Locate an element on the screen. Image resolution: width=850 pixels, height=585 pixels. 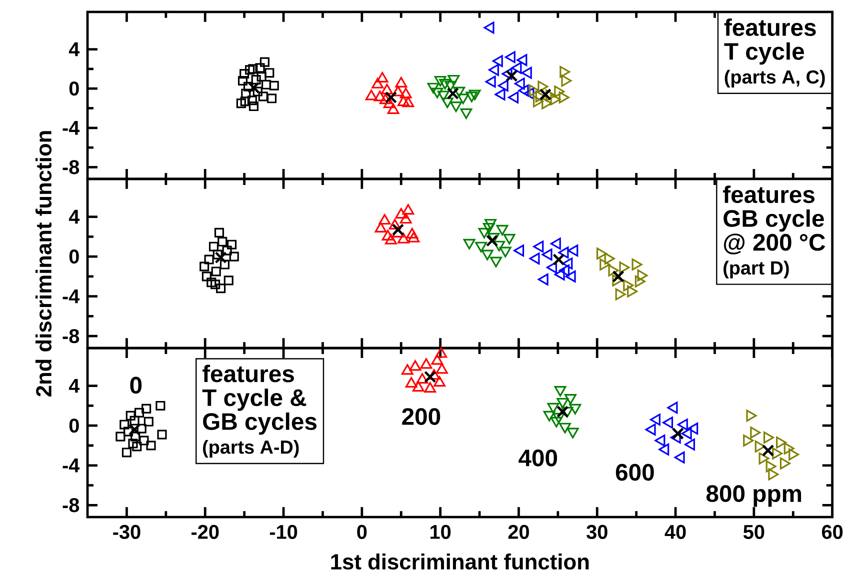
y-axis-title: 2nd discriminant function is located at coordinates (43, 264).